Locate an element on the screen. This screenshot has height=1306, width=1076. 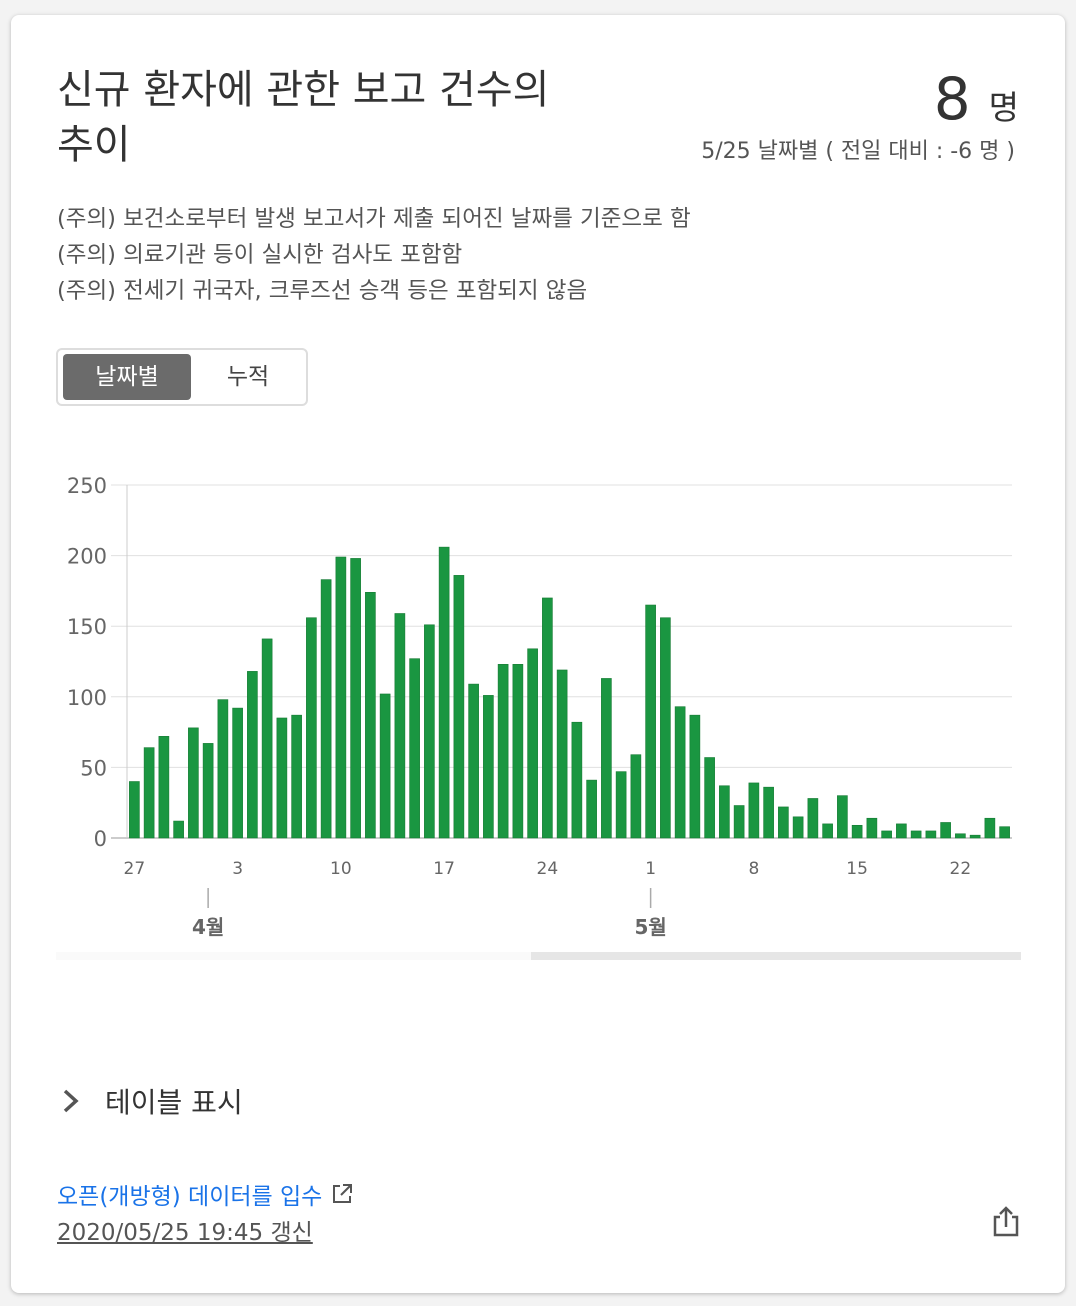
month-label: 4월 is located at coordinates (208, 927).